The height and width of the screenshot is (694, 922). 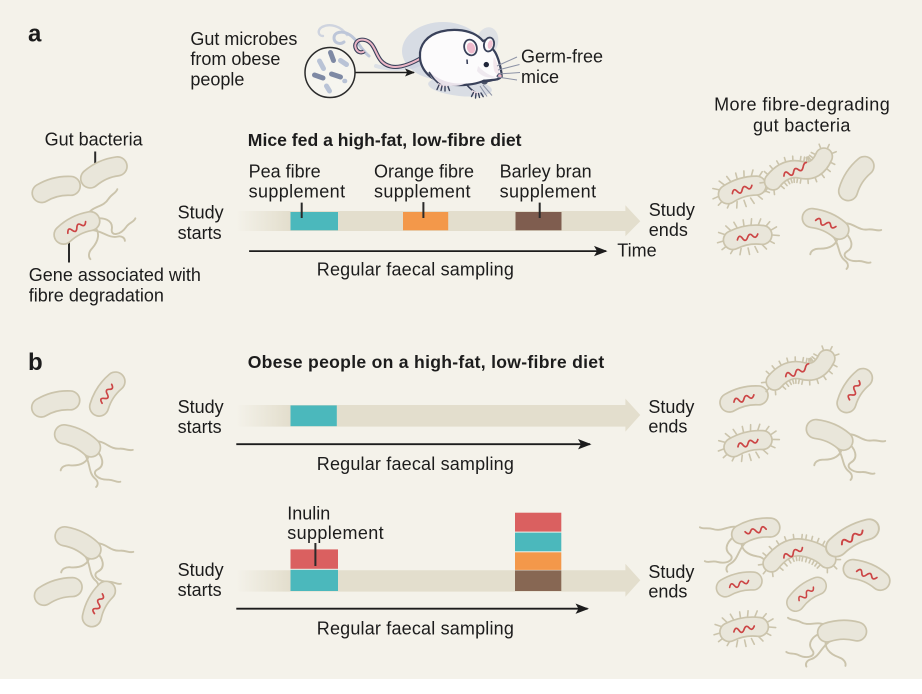 What do you see at coordinates (802, 105) in the screenshot?
I see `svg-text: More fibre-degrading` at bounding box center [802, 105].